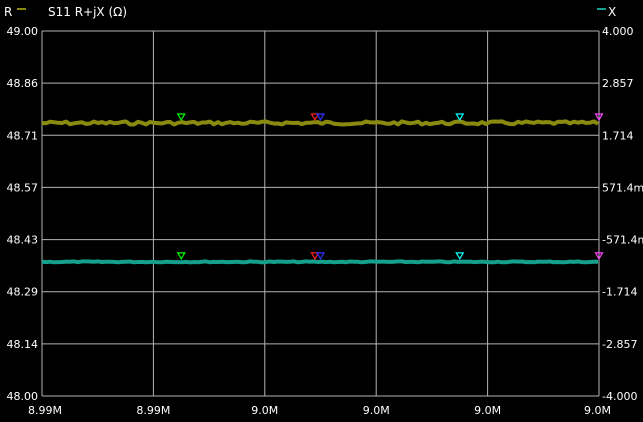  Describe the element at coordinates (320, 123) in the screenshot. I see `series-r-trace` at that location.